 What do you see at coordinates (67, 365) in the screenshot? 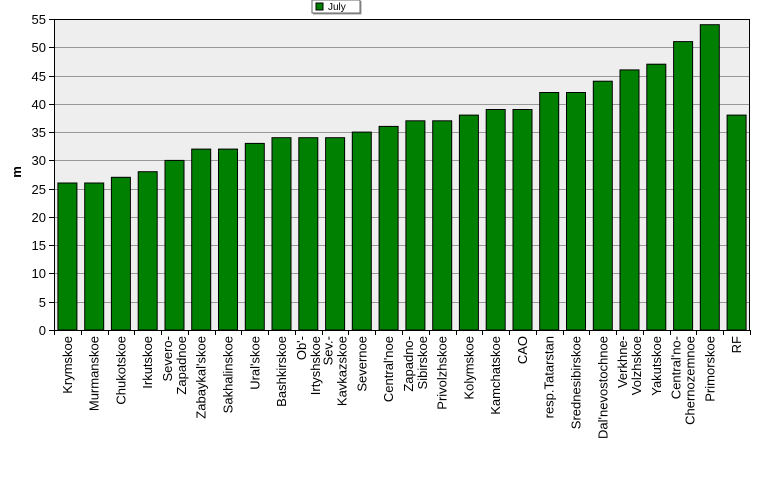
I see `x-tick-label: Krymskoe` at bounding box center [67, 365].